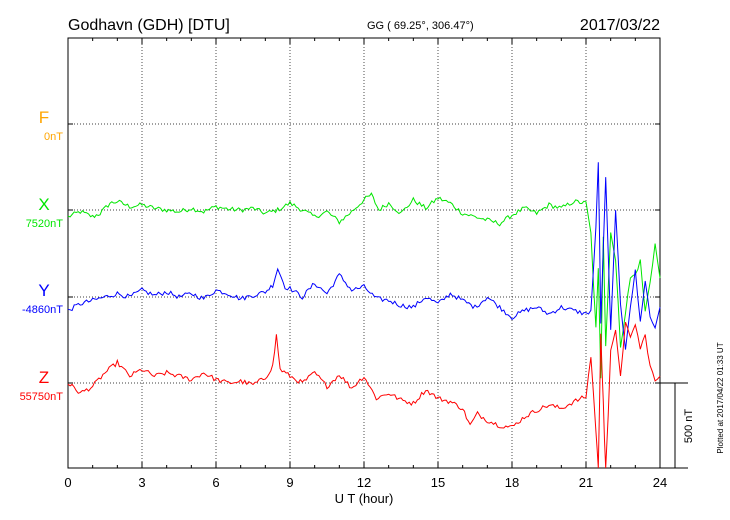  I want to click on series-baseline-y: -4860nT, so click(42, 310).